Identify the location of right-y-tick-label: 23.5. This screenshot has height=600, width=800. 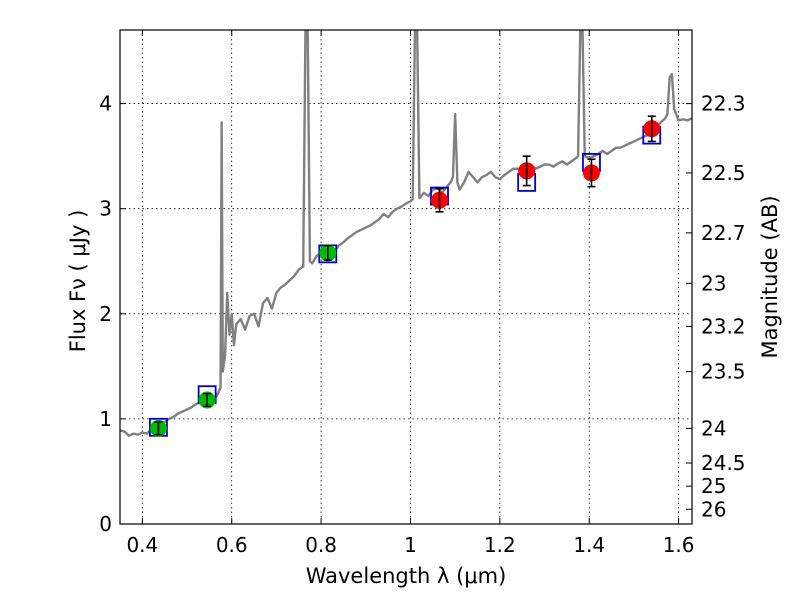
(723, 372).